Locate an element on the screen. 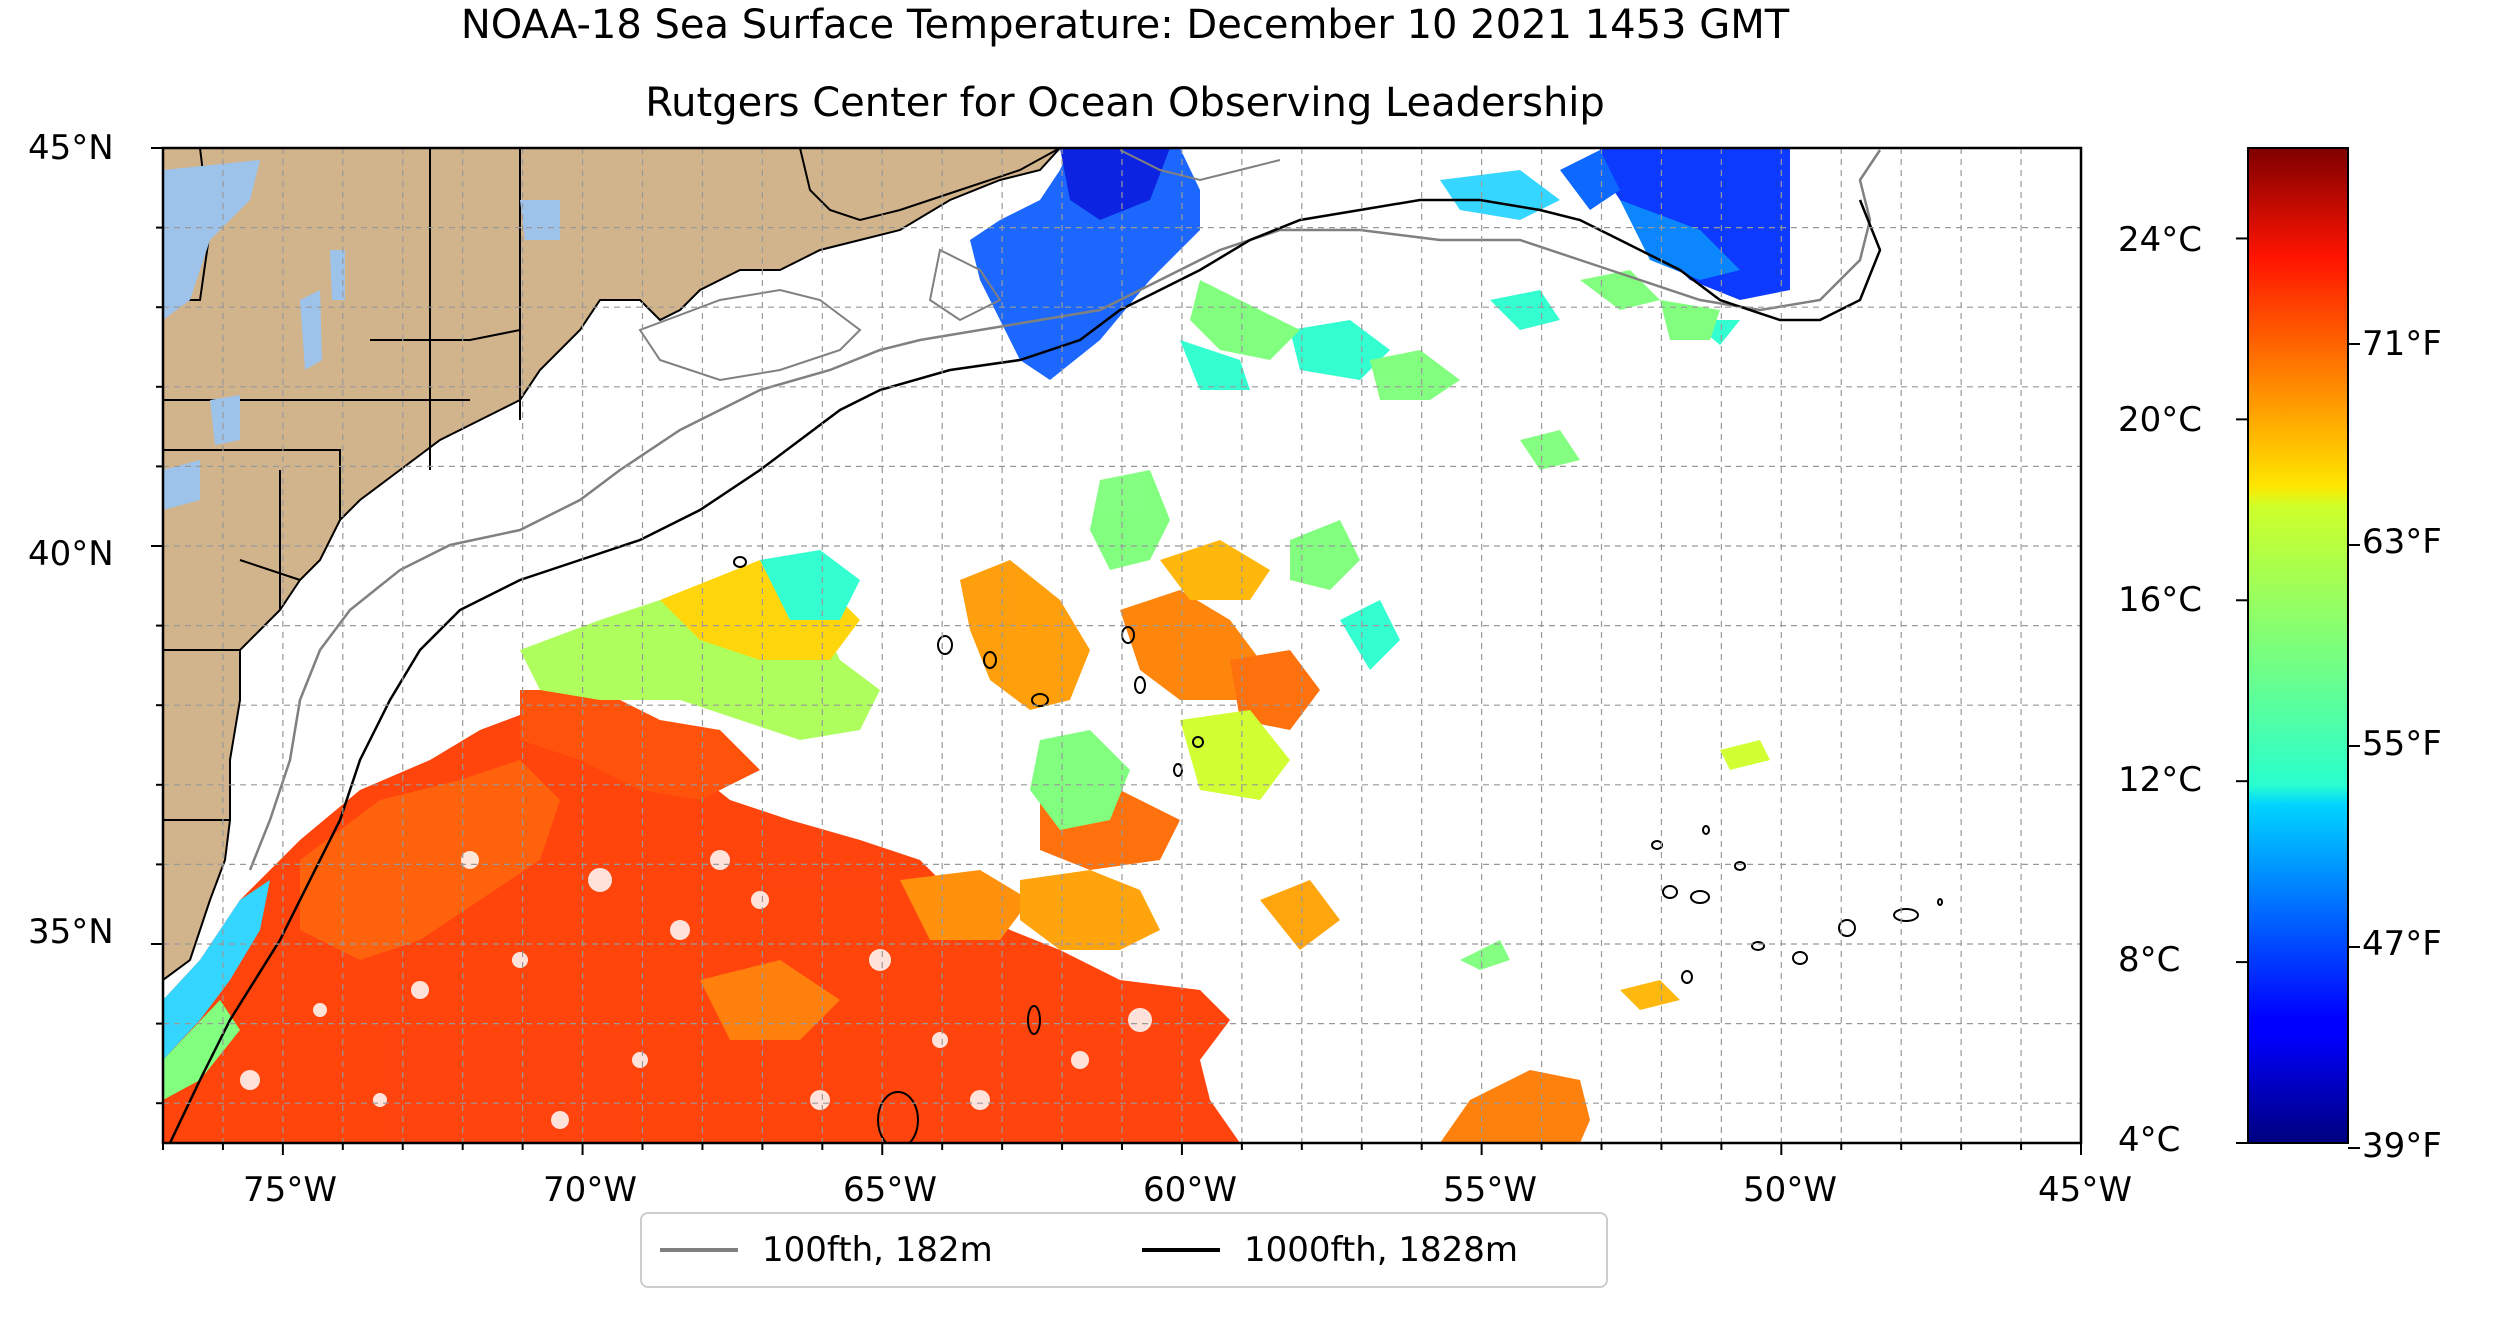 The width and height of the screenshot is (2502, 1318). legend-label: 100fth, 182m is located at coordinates (877, 1250).